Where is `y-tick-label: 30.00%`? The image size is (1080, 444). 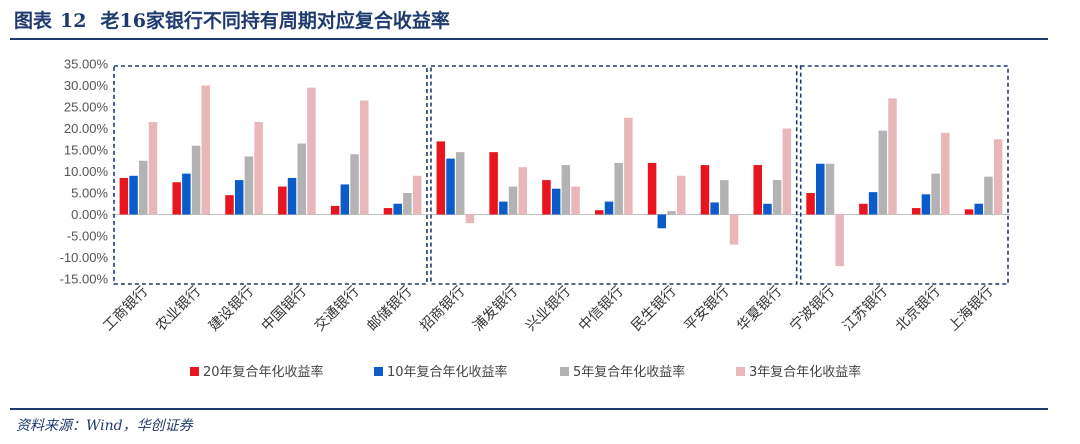 y-tick-label: 30.00% is located at coordinates (86, 85).